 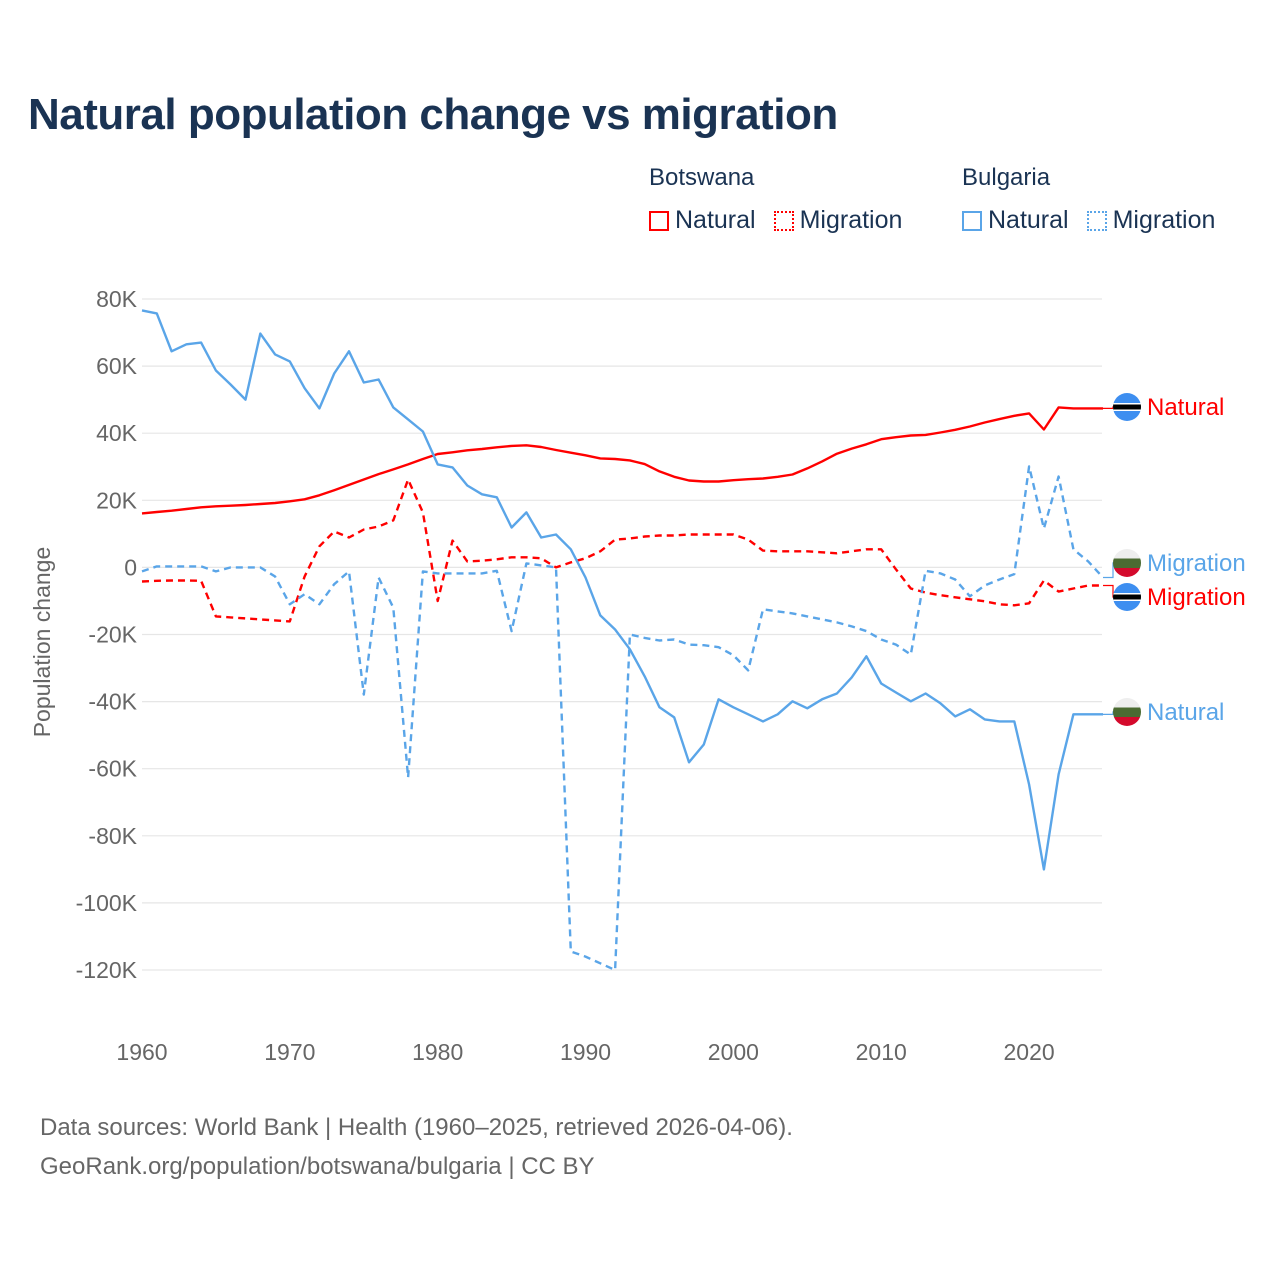 What do you see at coordinates (622, 460) in the screenshot?
I see `series-line-botswana-natural` at bounding box center [622, 460].